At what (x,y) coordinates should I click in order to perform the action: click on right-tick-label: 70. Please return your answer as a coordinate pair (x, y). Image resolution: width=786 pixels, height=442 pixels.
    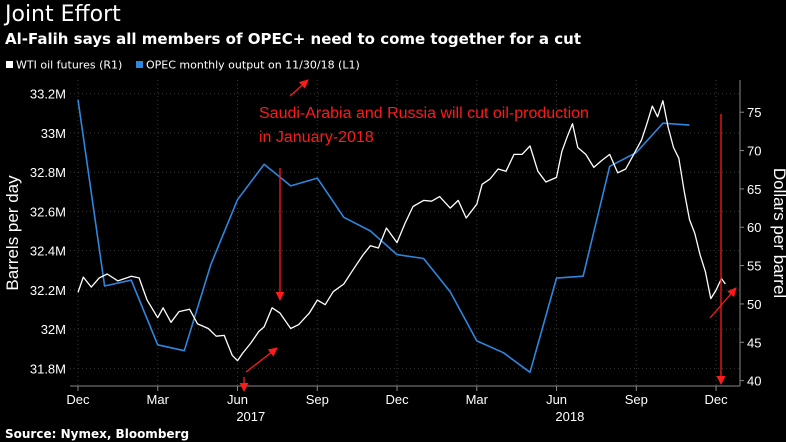
    Looking at the image, I should click on (754, 151).